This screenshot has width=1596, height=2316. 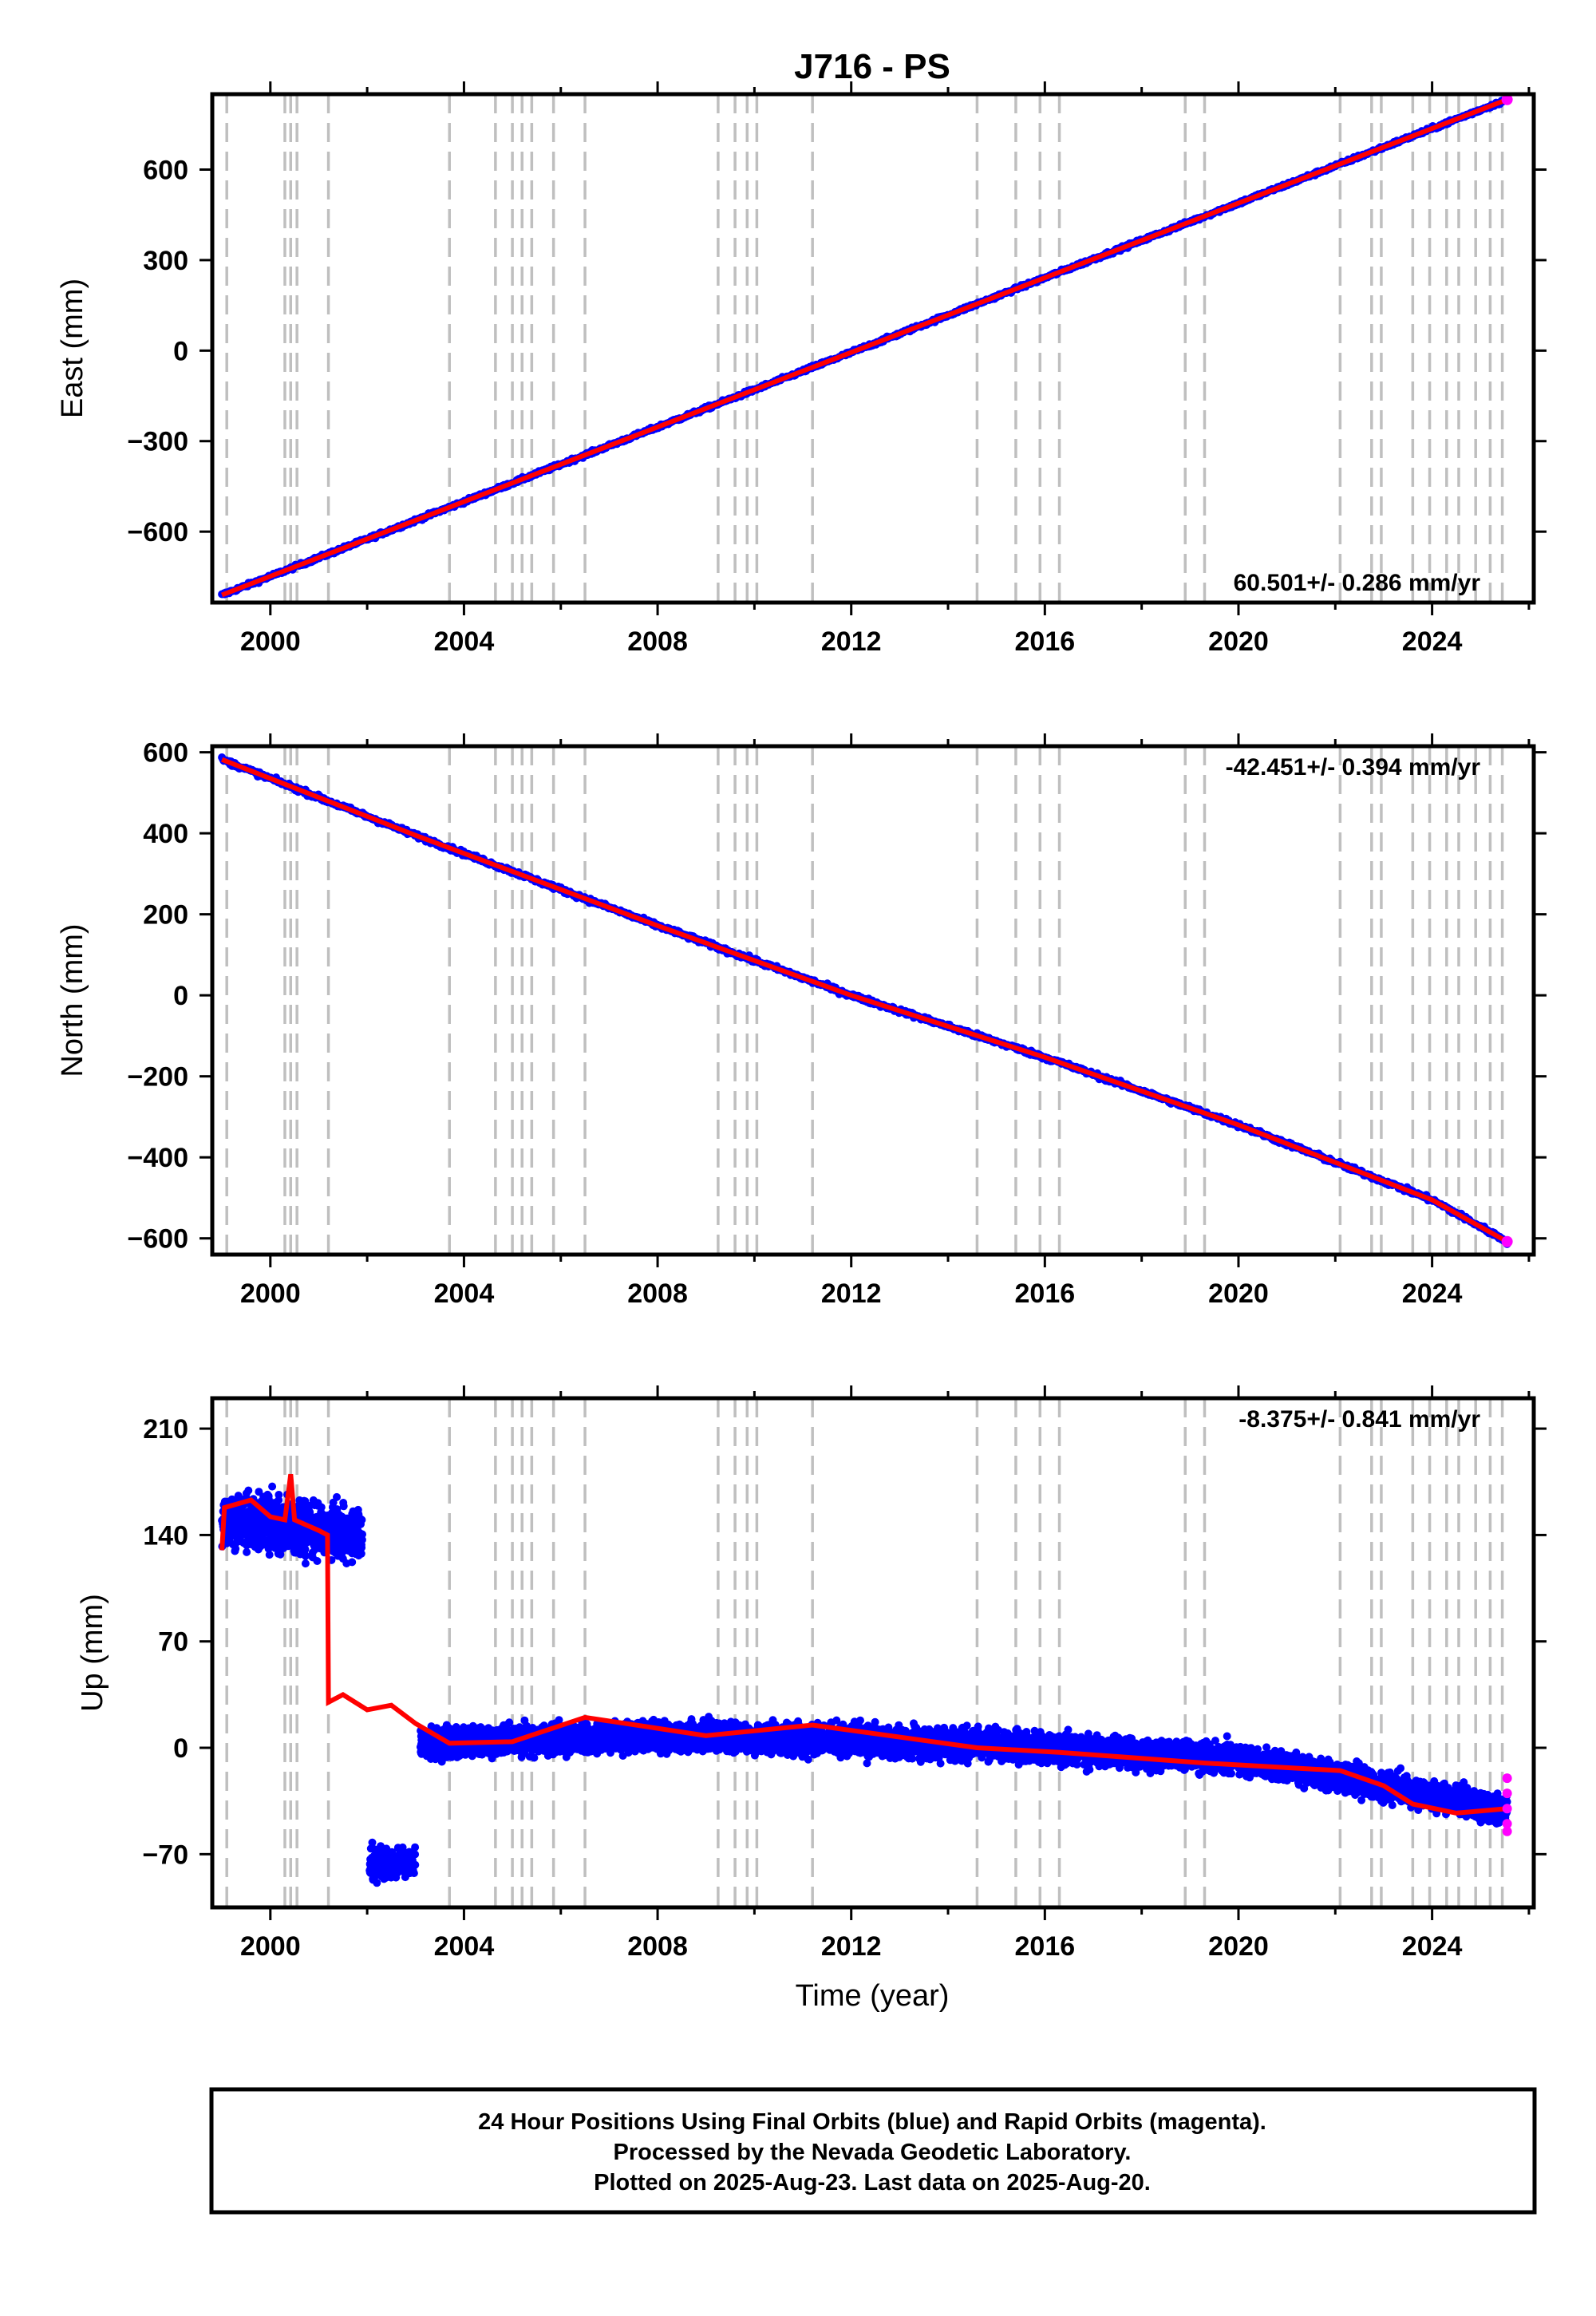 What do you see at coordinates (873, 1996) in the screenshot?
I see `x-axis-label: Time (year)` at bounding box center [873, 1996].